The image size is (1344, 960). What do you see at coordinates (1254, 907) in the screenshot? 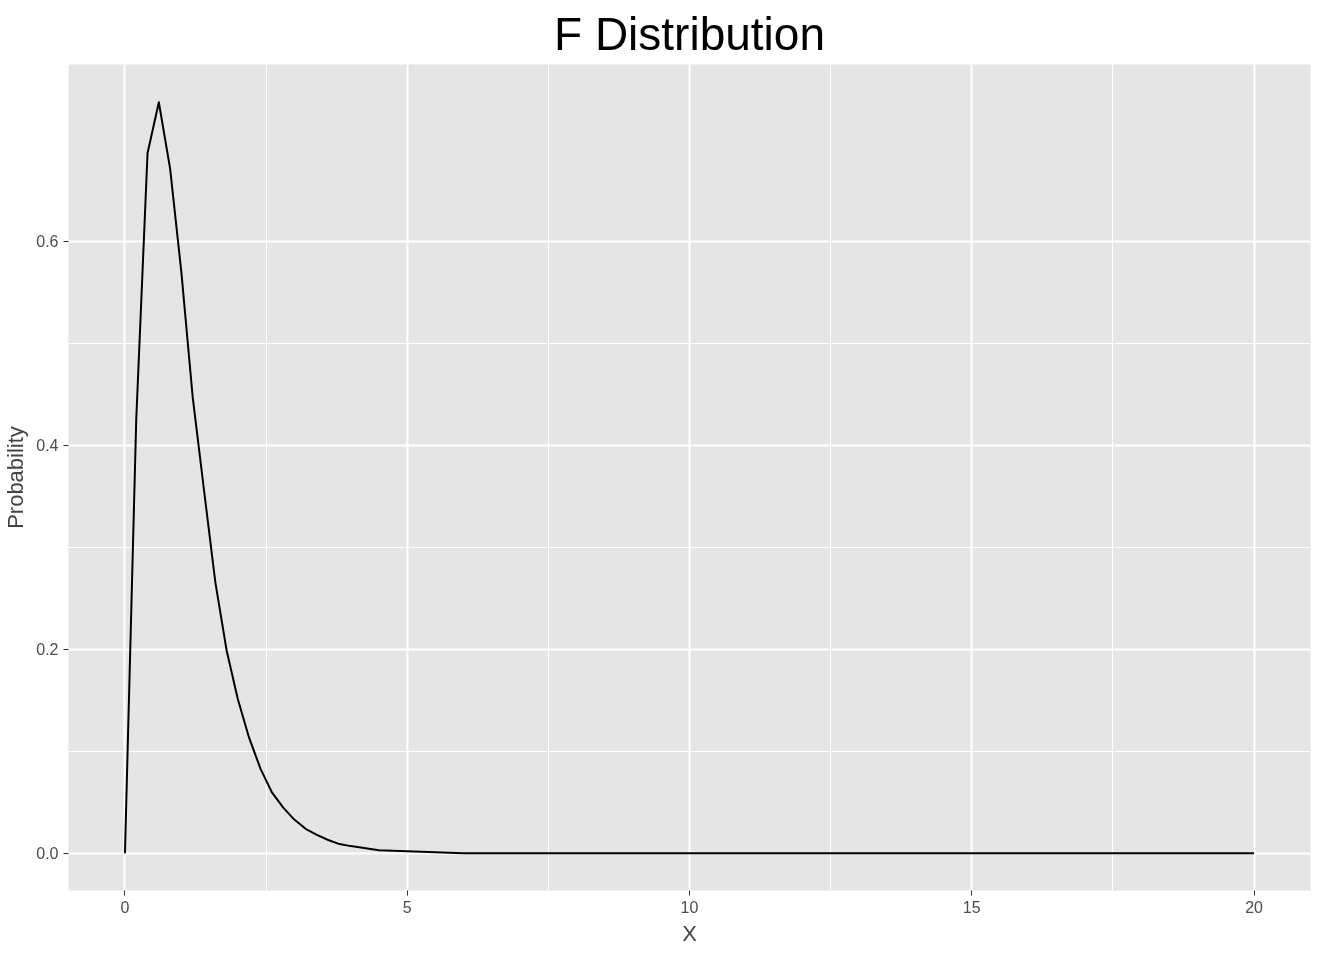
I see `x-tick-label: 20` at bounding box center [1254, 907].